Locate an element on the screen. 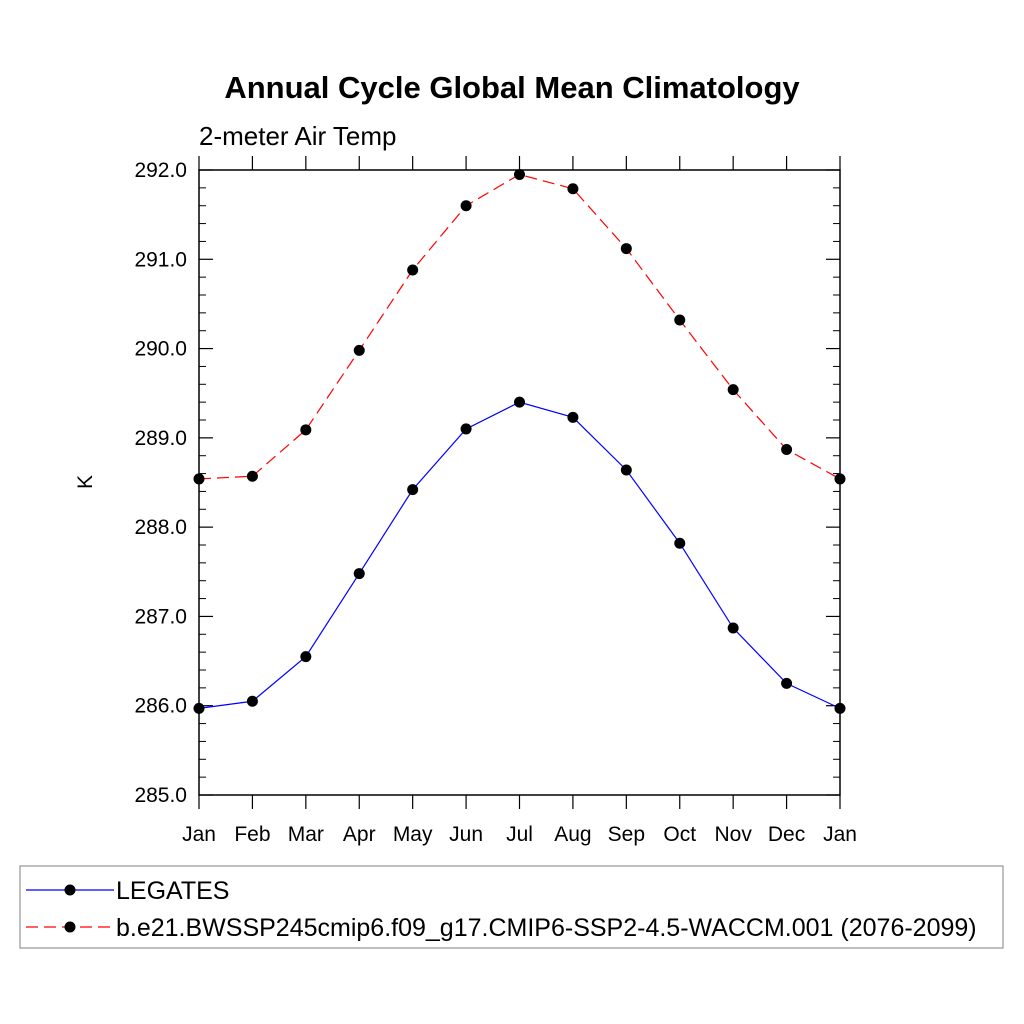  x-tick-label: Feb is located at coordinates (252, 834).